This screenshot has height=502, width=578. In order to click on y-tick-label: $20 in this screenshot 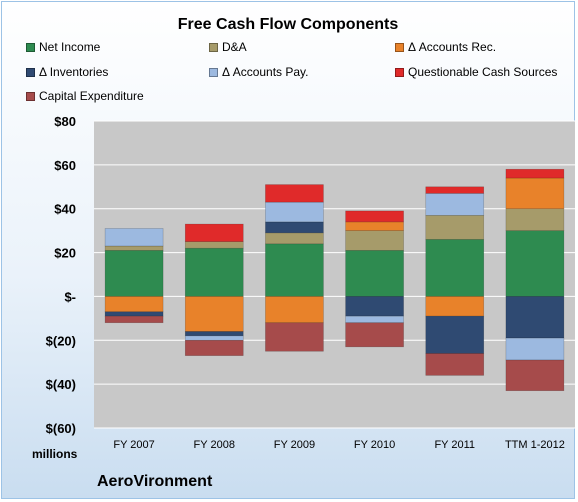, I will do `click(65, 253)`.